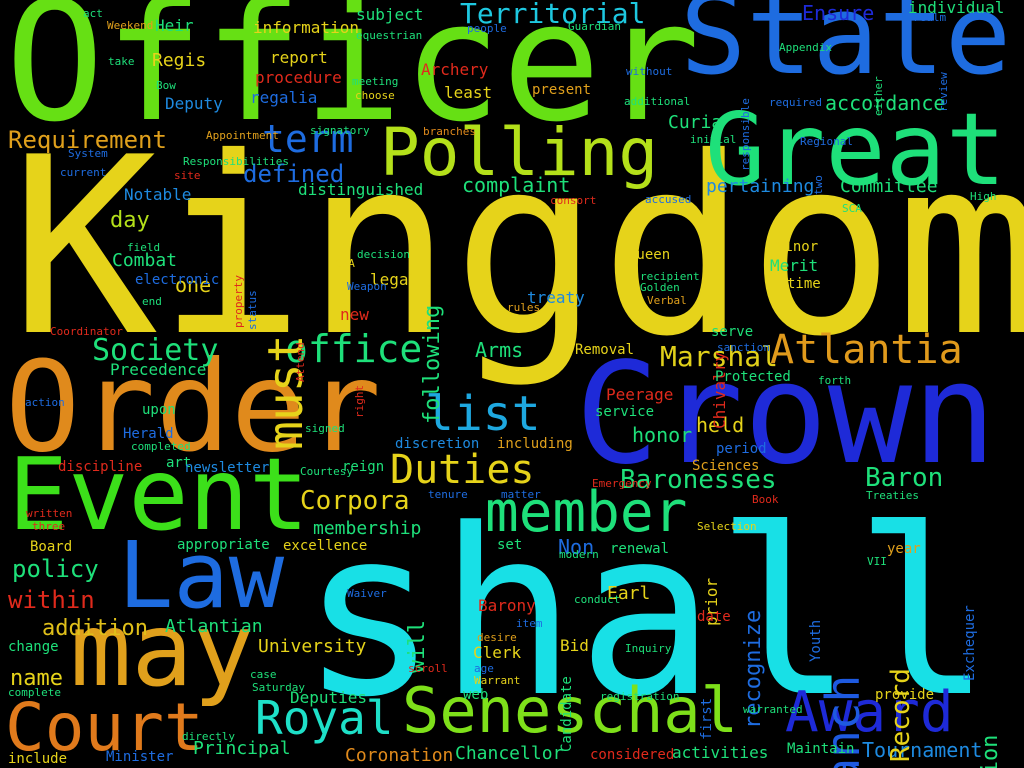 Image resolution: width=1024 pixels, height=768 pixels. I want to click on cloud-word: individual, so click(956, 8).